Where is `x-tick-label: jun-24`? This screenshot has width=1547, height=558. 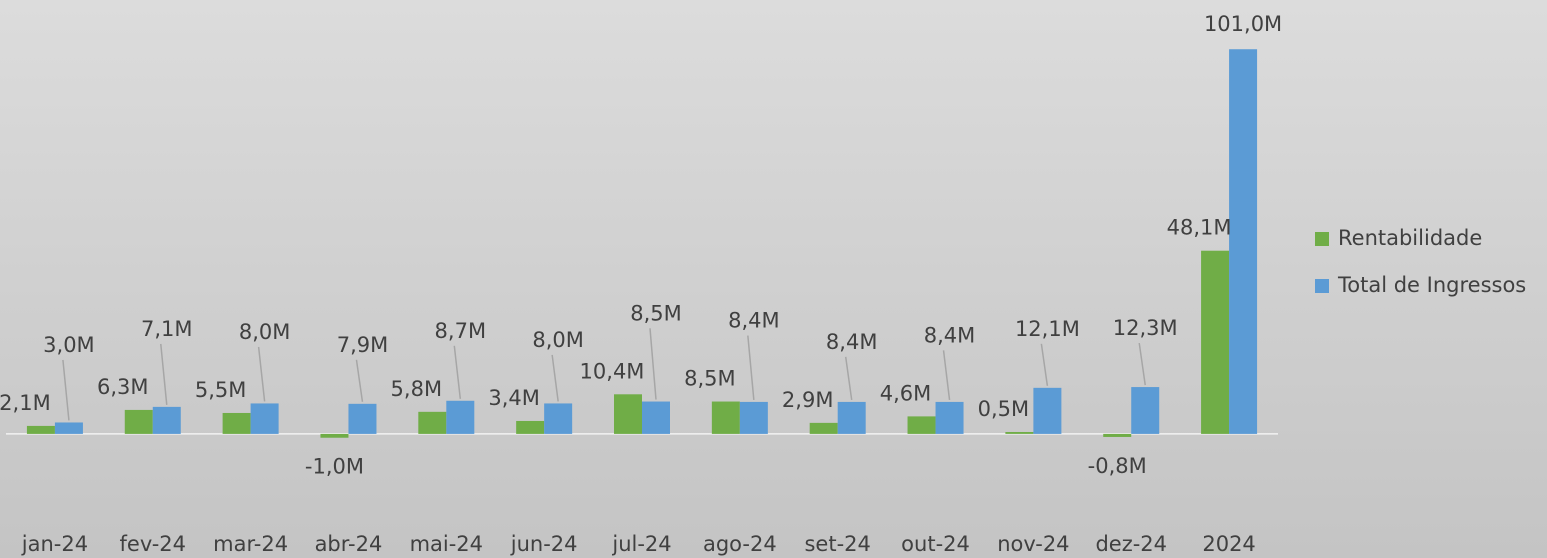
x-tick-label: jun-24 is located at coordinates (544, 544).